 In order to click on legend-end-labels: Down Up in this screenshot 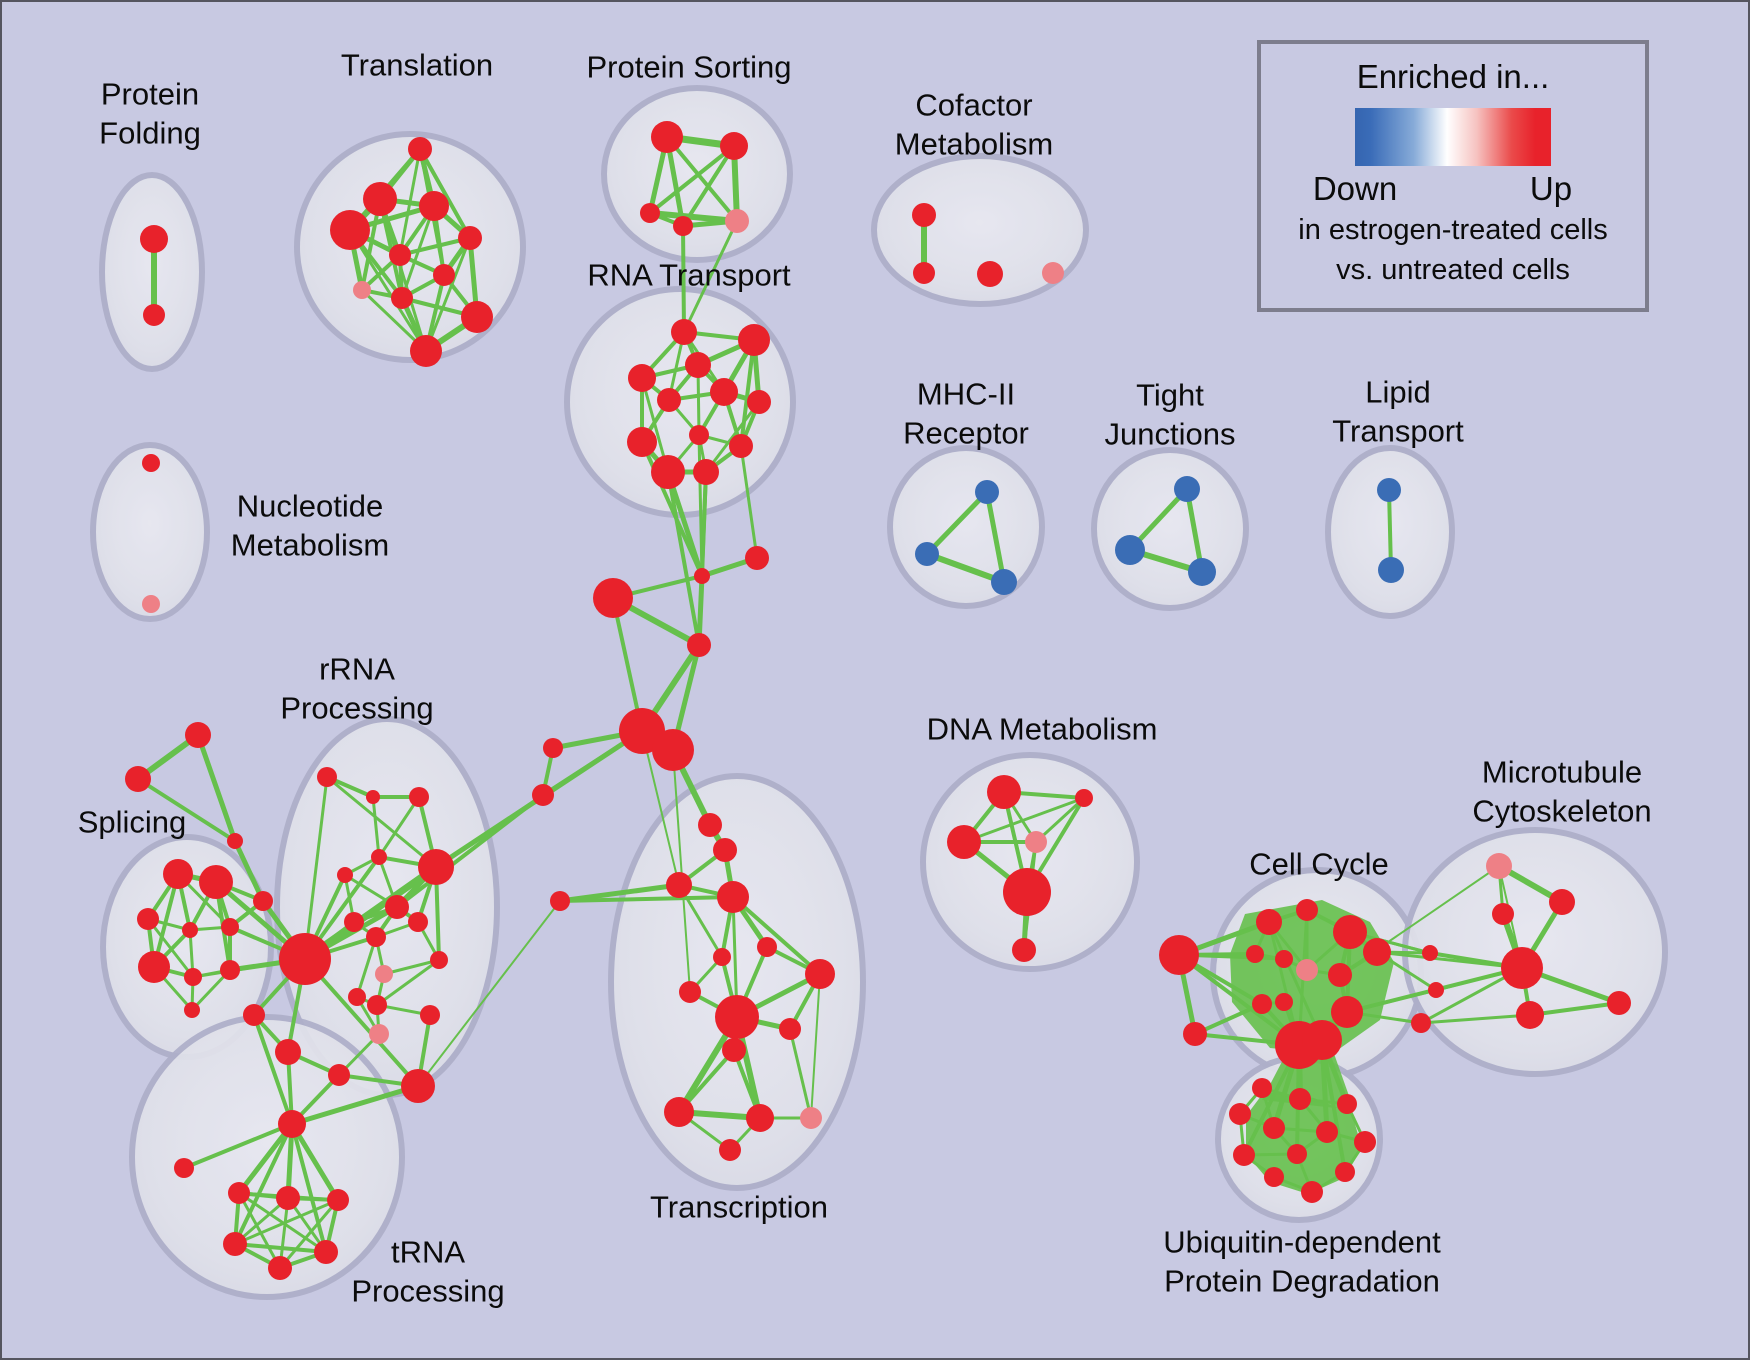, I will do `click(1442, 190)`.